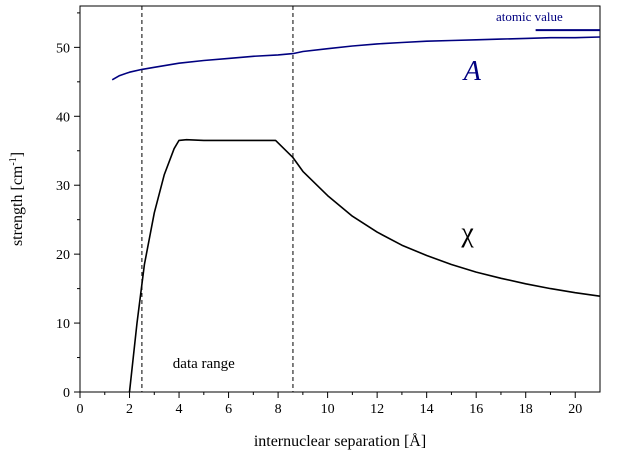 The image size is (628, 456). Describe the element at coordinates (377, 409) in the screenshot. I see `x-tick-label: 12` at that location.